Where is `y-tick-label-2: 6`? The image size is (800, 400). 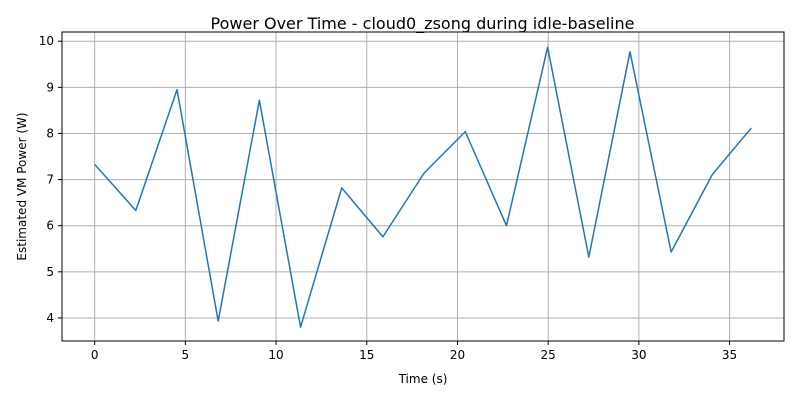
y-tick-label-2: 6 is located at coordinates (50, 226).